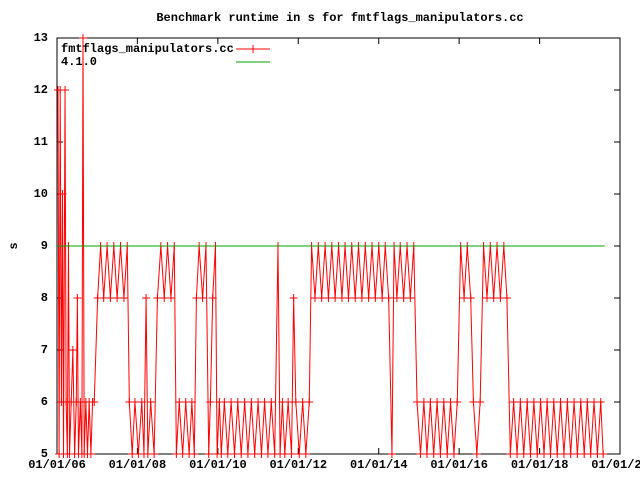 The width and height of the screenshot is (640, 480). What do you see at coordinates (41, 90) in the screenshot?
I see `y-tick-label: 12` at bounding box center [41, 90].